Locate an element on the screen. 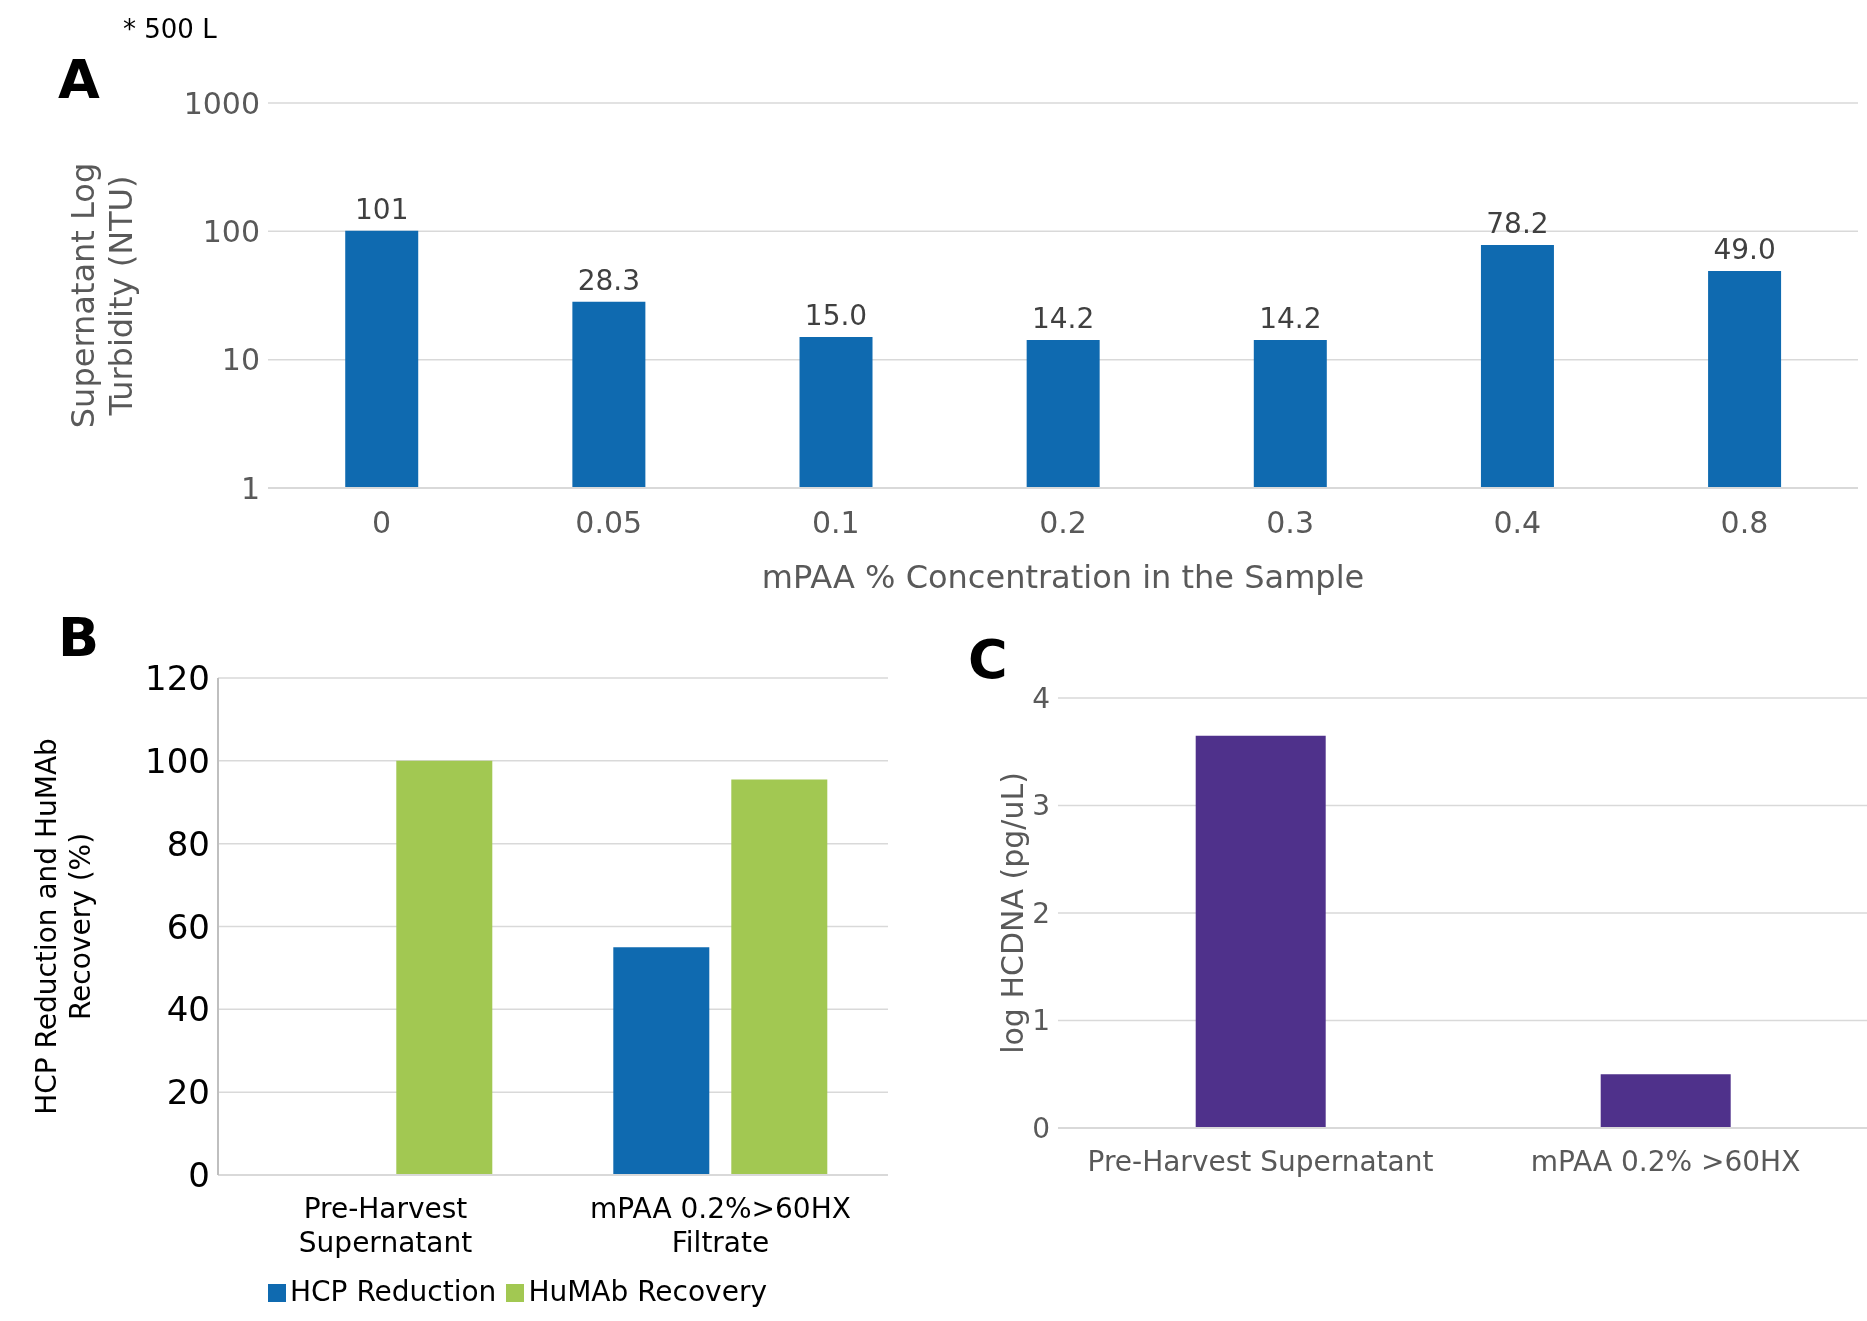  y-tick-label: 1000 is located at coordinates (221, 103).